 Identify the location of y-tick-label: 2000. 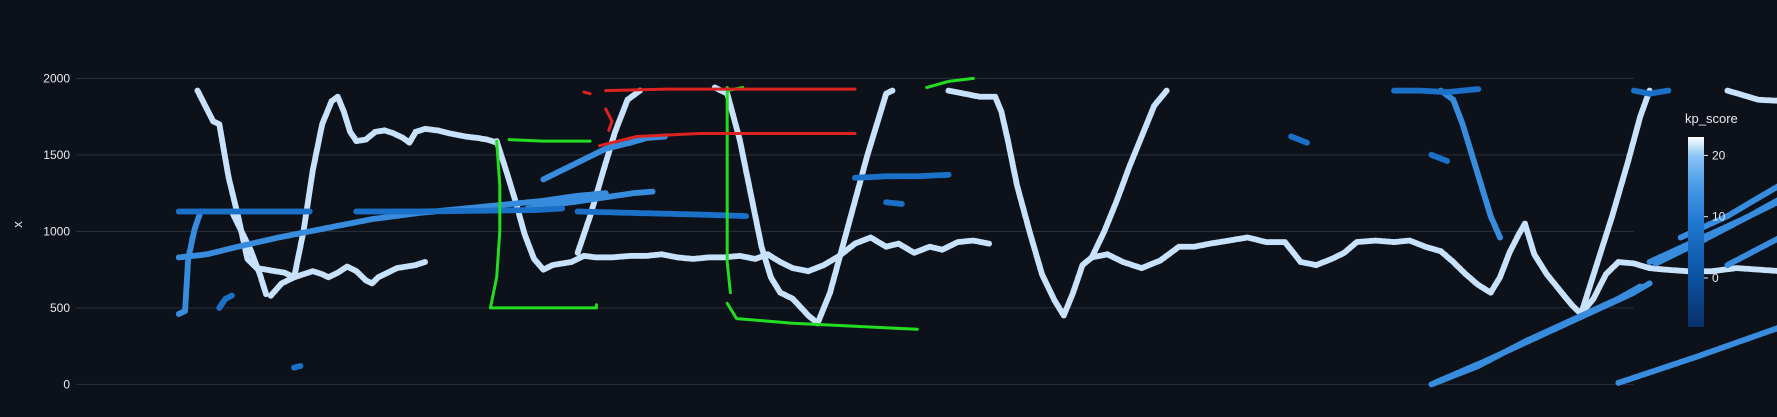
(56, 78).